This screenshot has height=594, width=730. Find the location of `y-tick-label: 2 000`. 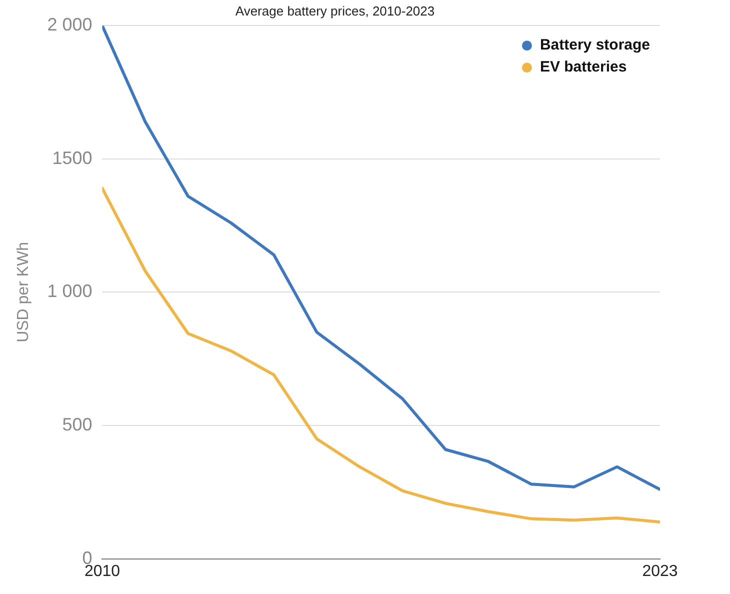

y-tick-label: 2 000 is located at coordinates (69, 24).